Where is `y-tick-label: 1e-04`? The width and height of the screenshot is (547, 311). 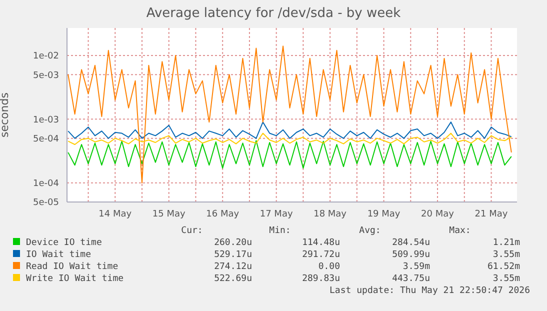
y-tick-label: 1e-04 is located at coordinates (46, 184).